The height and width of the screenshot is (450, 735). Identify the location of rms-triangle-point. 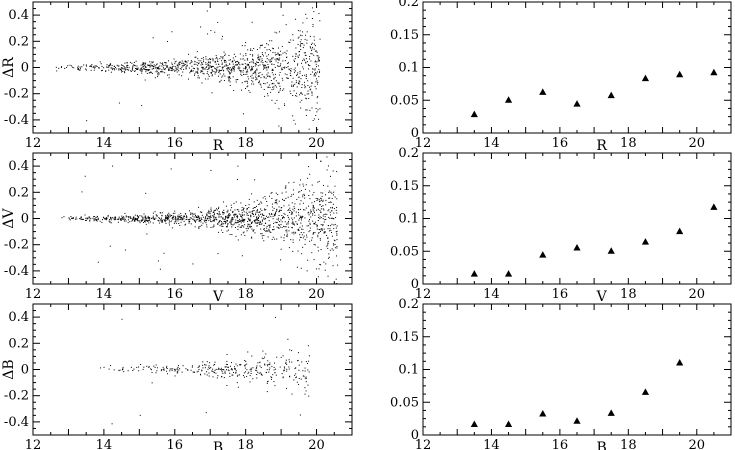
(577, 247).